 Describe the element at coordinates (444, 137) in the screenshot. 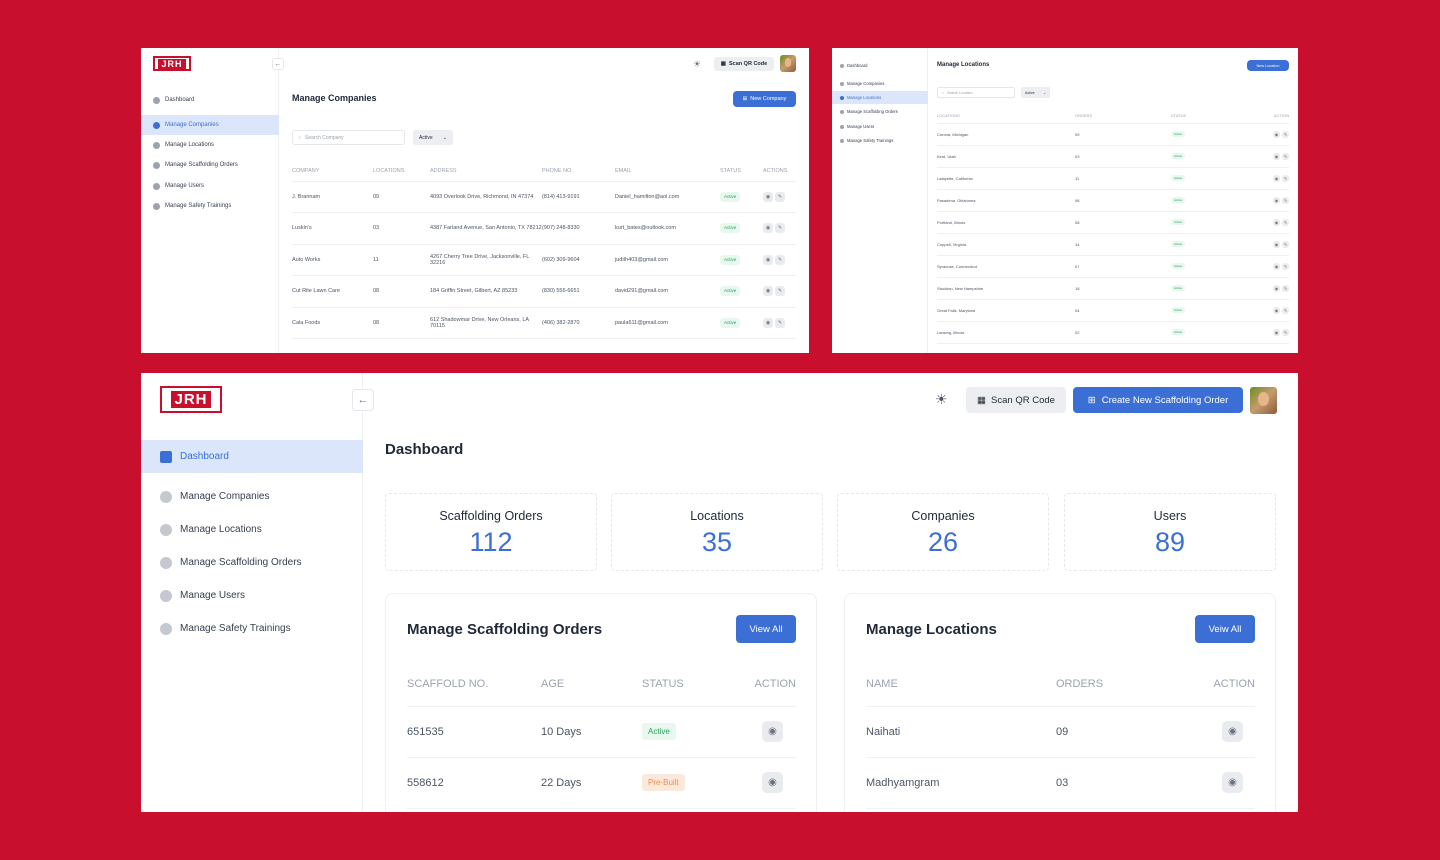

I see `chevron-down-icon: ⌄` at that location.